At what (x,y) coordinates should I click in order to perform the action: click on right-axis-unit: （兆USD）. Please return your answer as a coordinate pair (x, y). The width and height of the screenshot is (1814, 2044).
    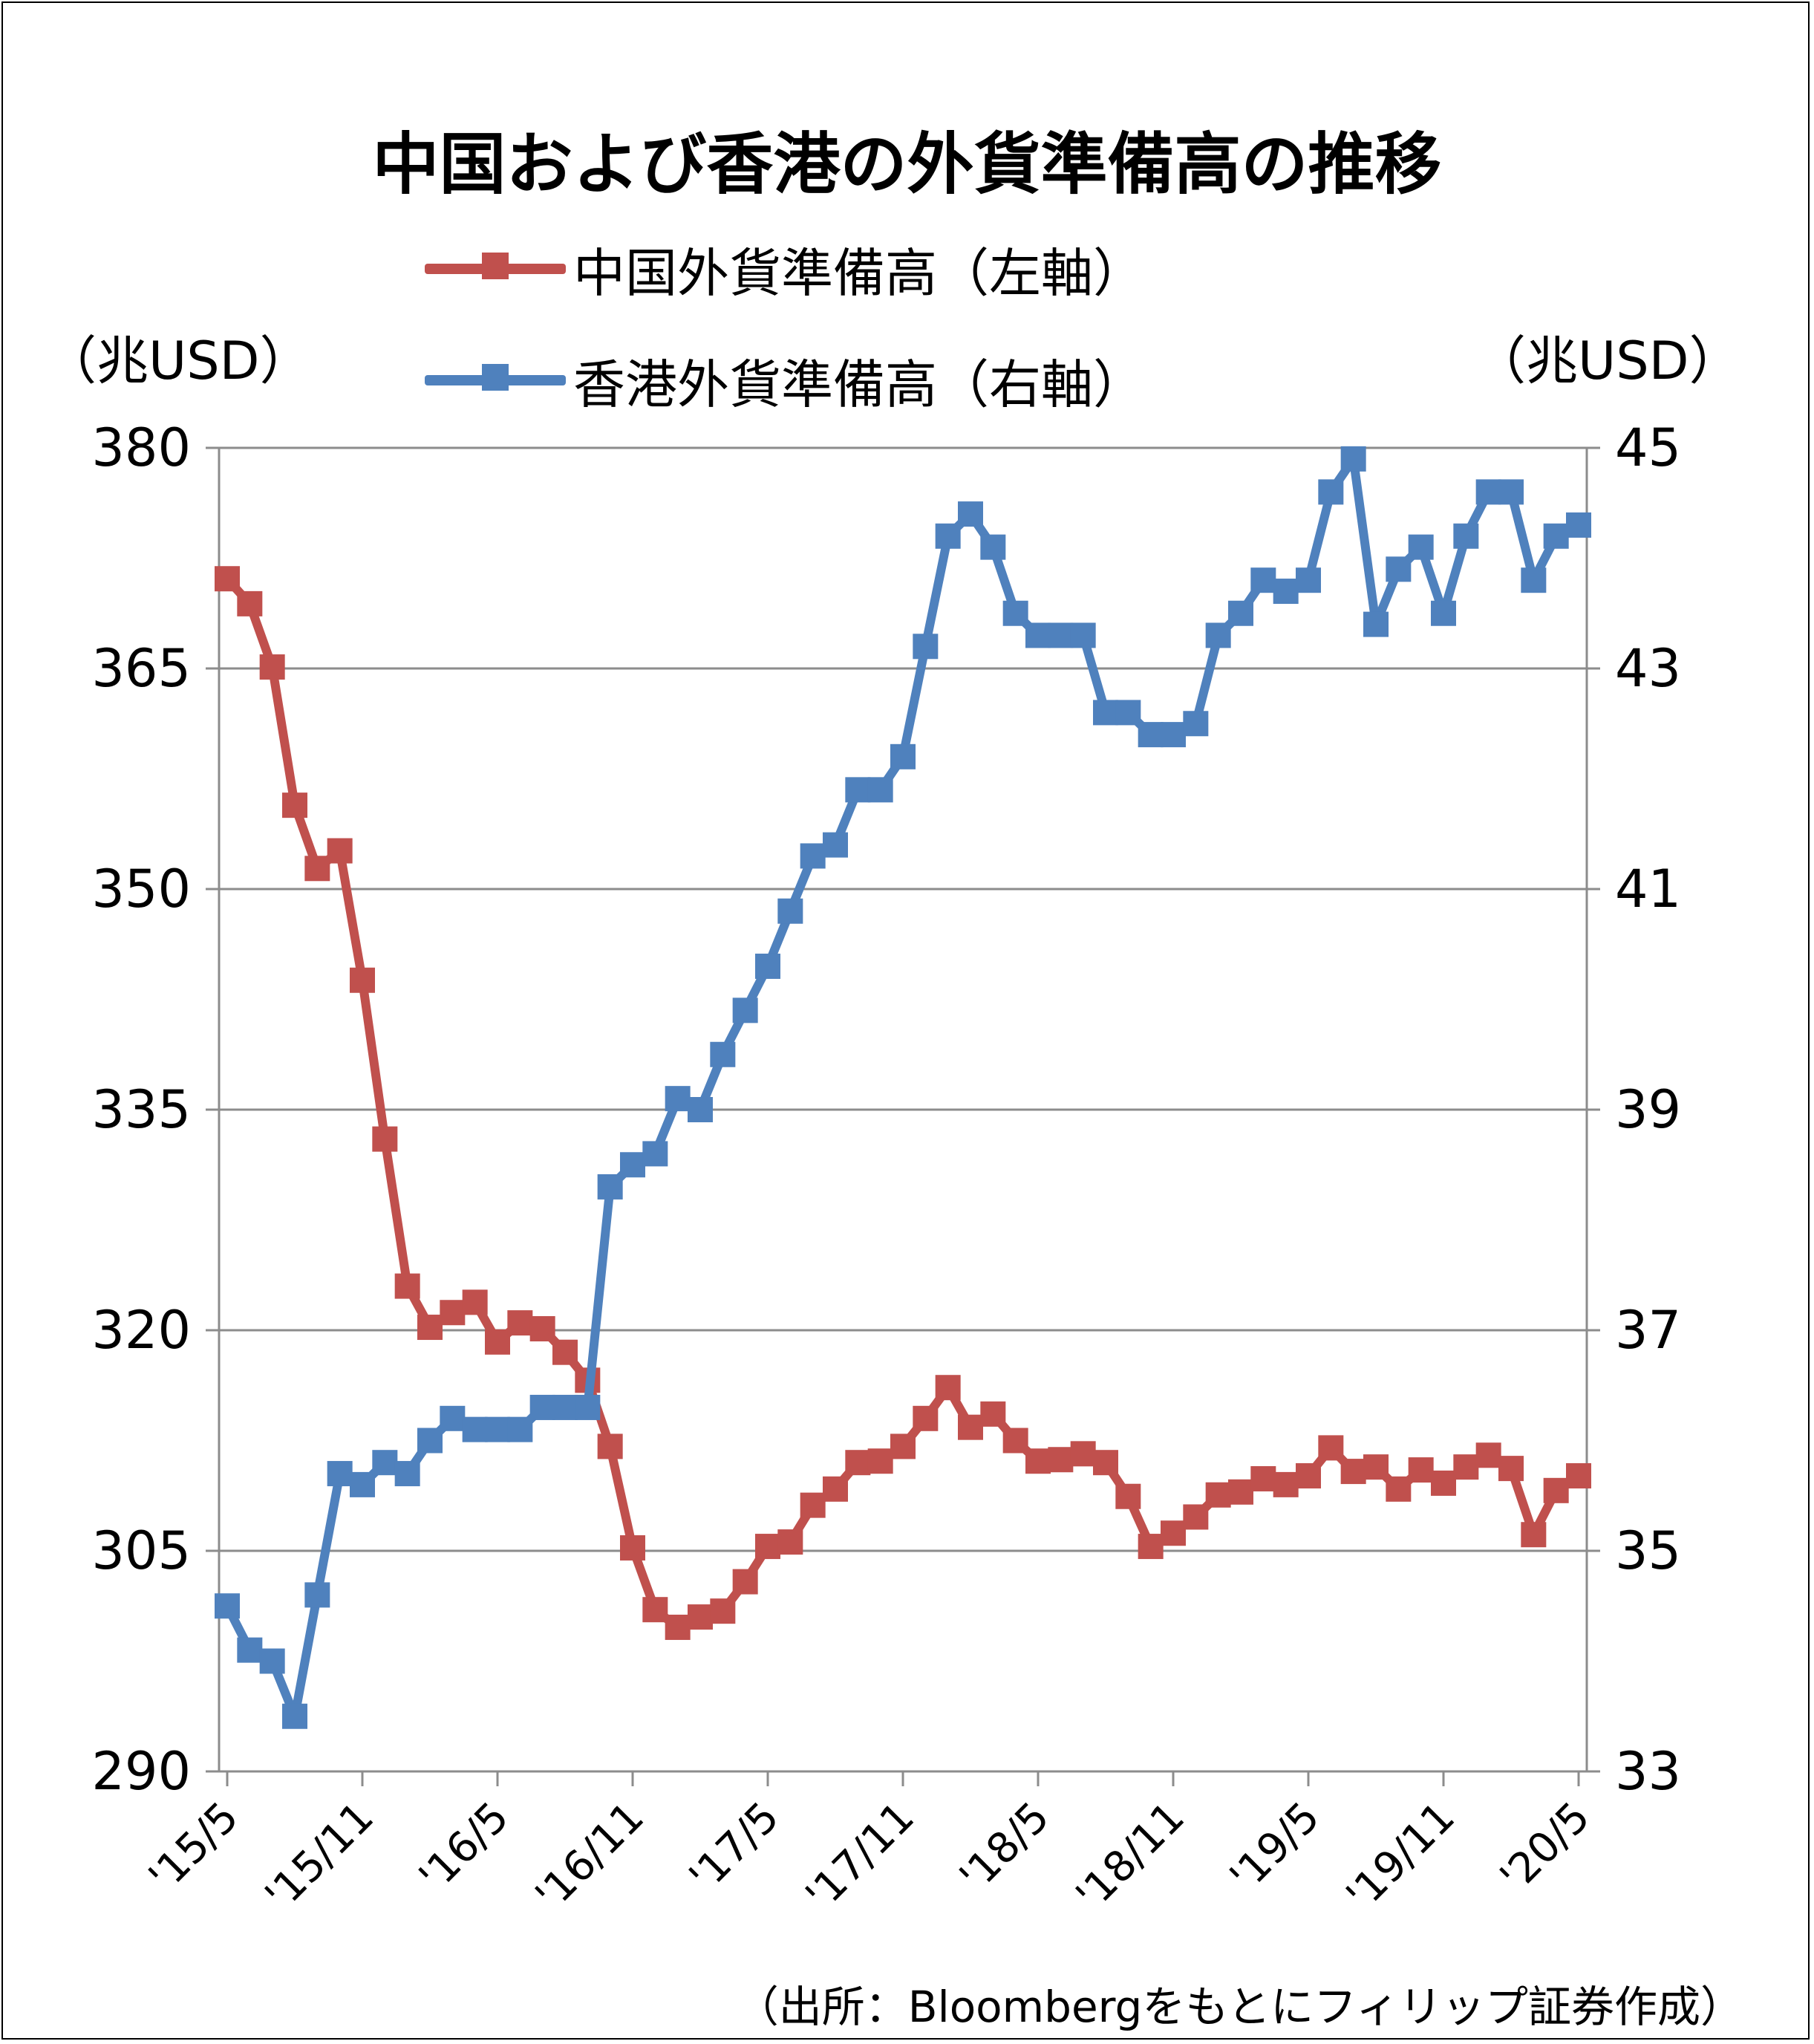
    Looking at the image, I should click on (1607, 361).